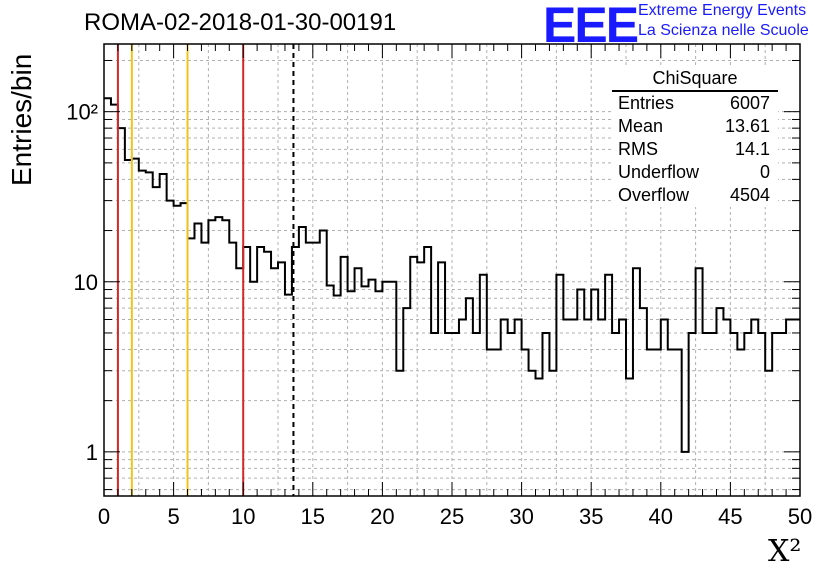 The width and height of the screenshot is (836, 572). Describe the element at coordinates (749, 103) in the screenshot. I see `stats-value: 6007` at that location.